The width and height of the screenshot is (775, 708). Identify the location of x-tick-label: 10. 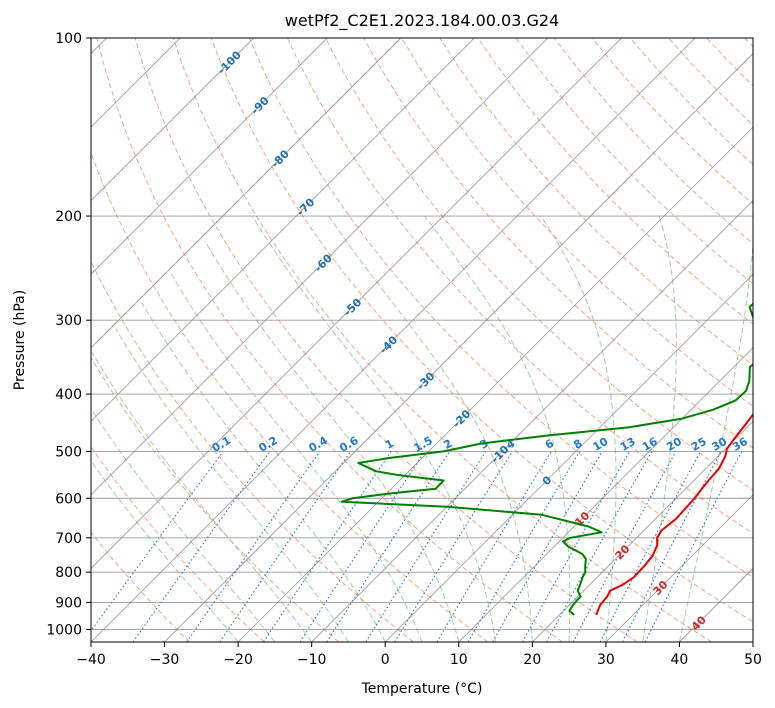
(459, 660).